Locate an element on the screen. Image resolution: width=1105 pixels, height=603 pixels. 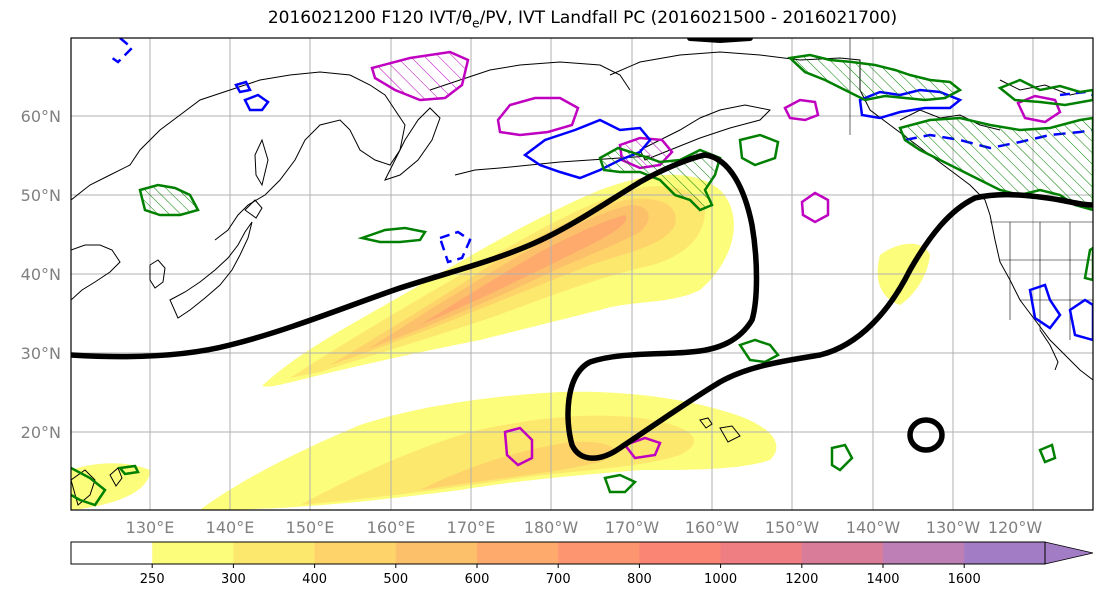
colorbar-extend-arrow is located at coordinates (1069, 553).